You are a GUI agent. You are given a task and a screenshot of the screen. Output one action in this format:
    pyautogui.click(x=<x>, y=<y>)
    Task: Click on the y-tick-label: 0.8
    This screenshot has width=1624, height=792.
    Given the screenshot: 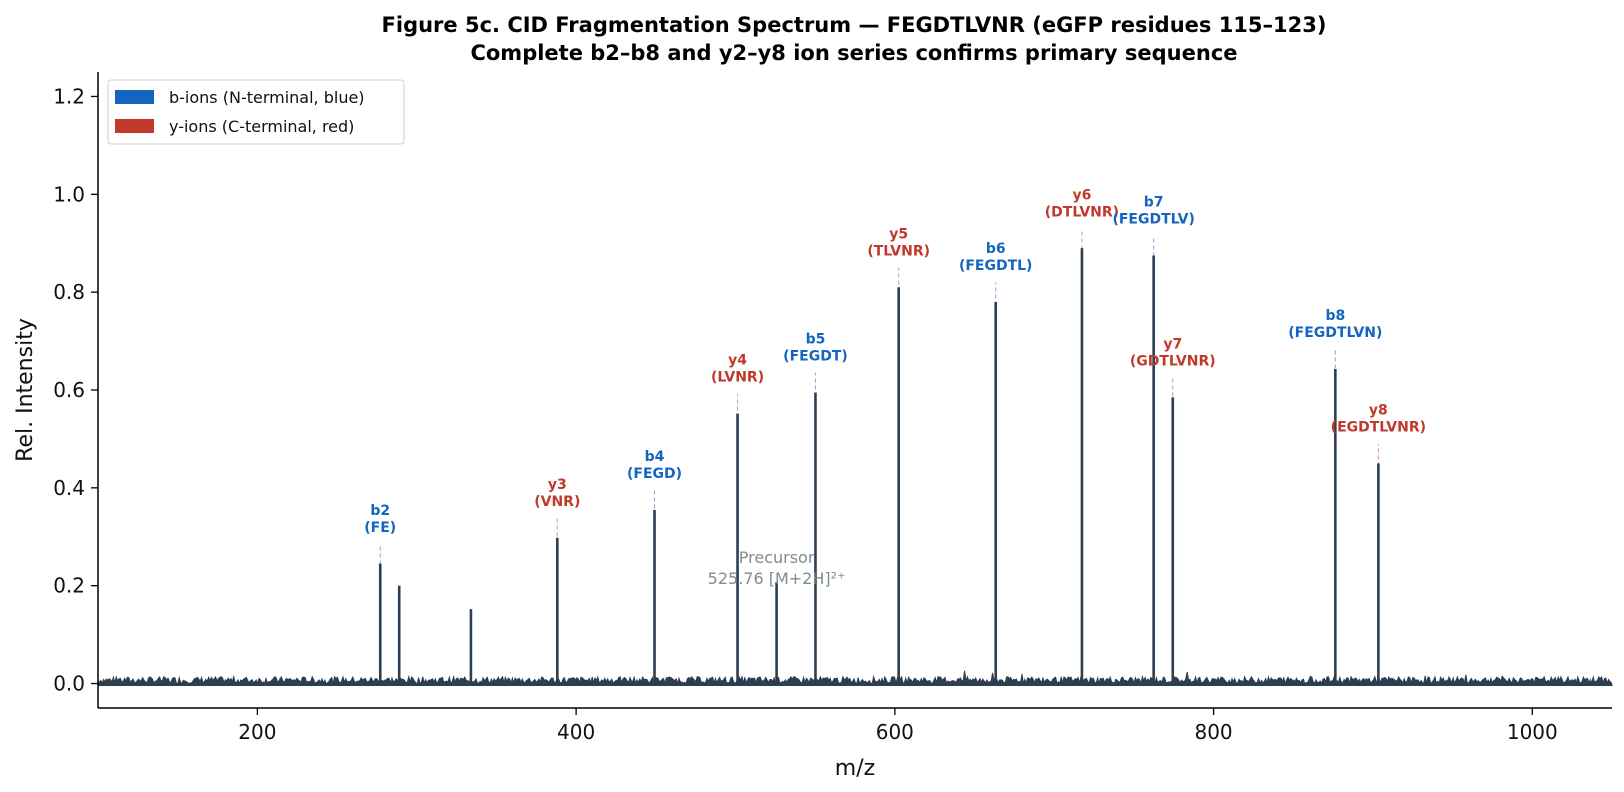 What is the action you would take?
    pyautogui.click(x=69, y=292)
    